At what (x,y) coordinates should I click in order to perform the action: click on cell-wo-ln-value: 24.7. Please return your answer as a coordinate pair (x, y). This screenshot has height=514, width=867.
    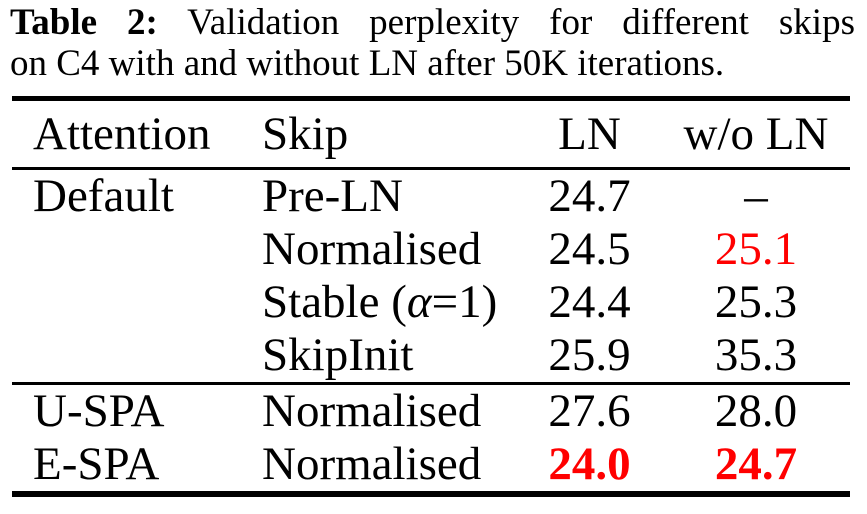
    Looking at the image, I should click on (756, 464).